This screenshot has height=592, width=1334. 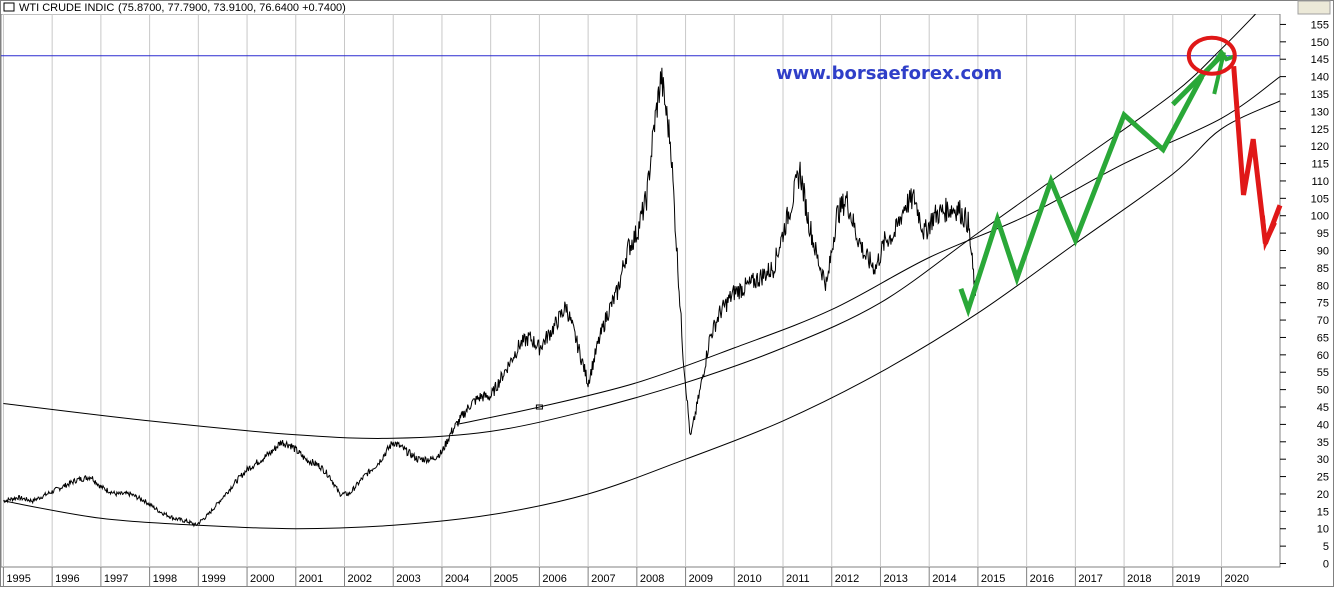 What do you see at coordinates (1323, 530) in the screenshot?
I see `y-tick-label: 10` at bounding box center [1323, 530].